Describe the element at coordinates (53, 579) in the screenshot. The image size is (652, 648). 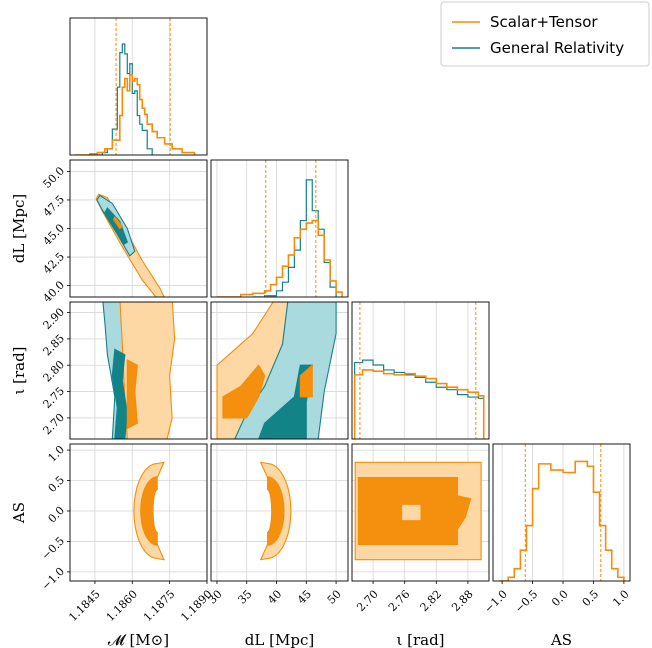
I see `ytick-label-as-0: −1.0` at that location.